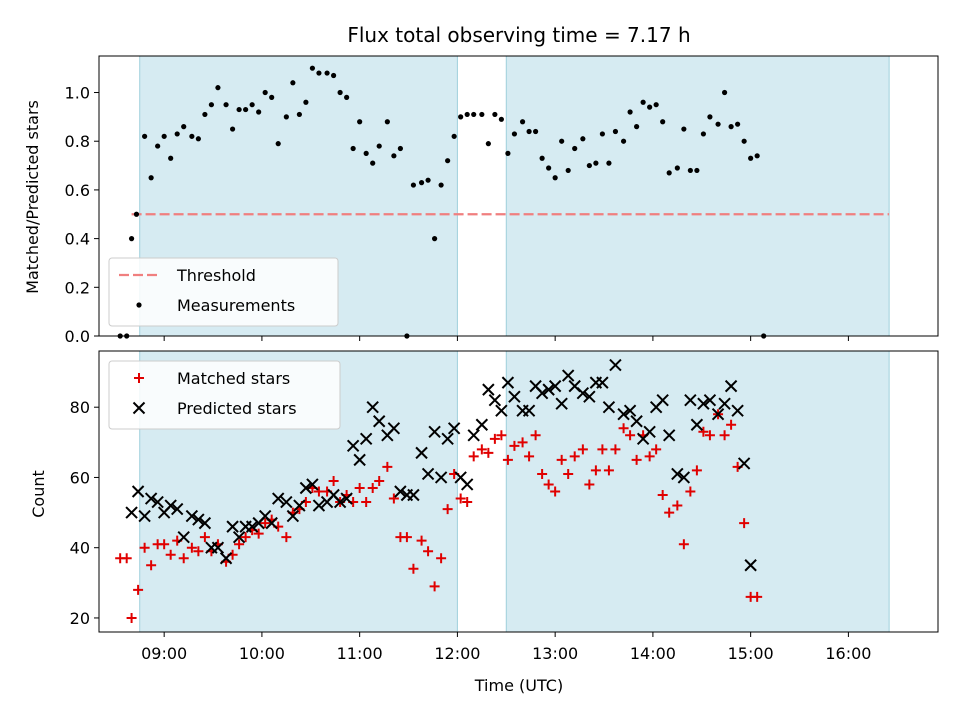 This screenshot has height=720, width=960. I want to click on legend-label: Threshold, so click(216, 275).